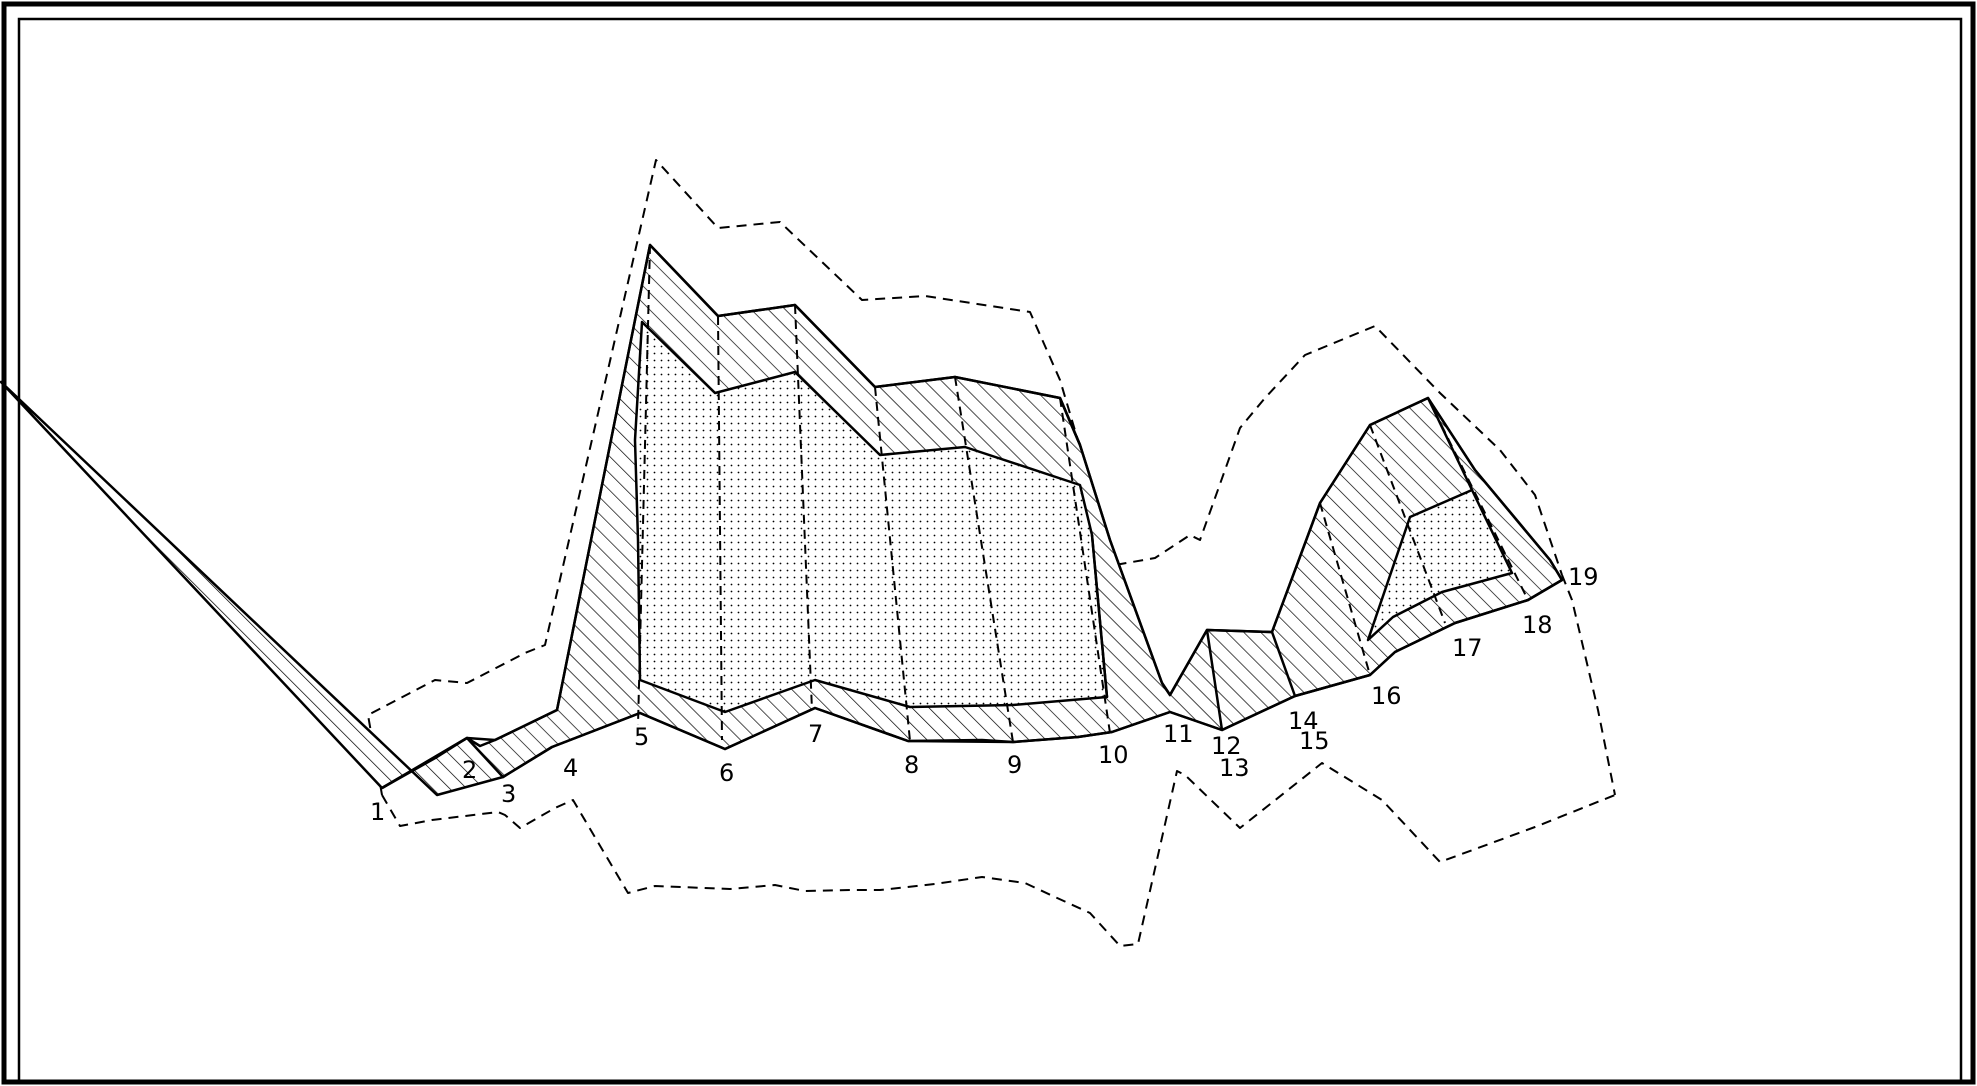 This screenshot has width=1977, height=1086. Describe the element at coordinates (1362, 546) in the screenshot. I see `right-mound-outline` at that location.